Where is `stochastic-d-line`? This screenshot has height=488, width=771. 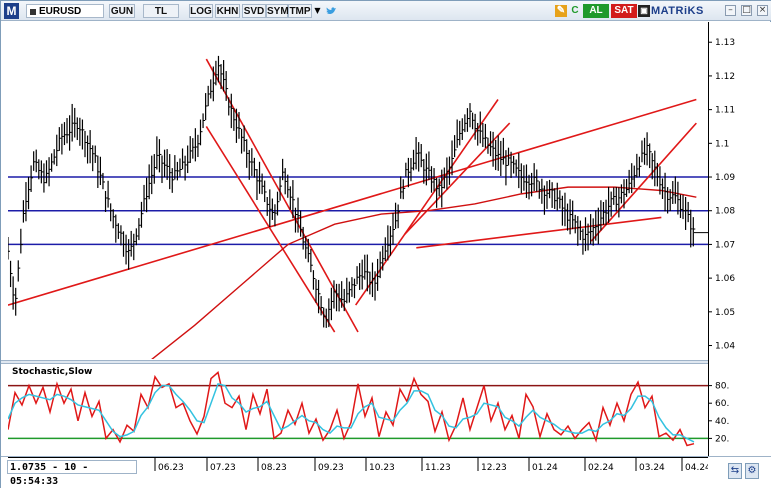
stochastic-d-line is located at coordinates (351, 412).